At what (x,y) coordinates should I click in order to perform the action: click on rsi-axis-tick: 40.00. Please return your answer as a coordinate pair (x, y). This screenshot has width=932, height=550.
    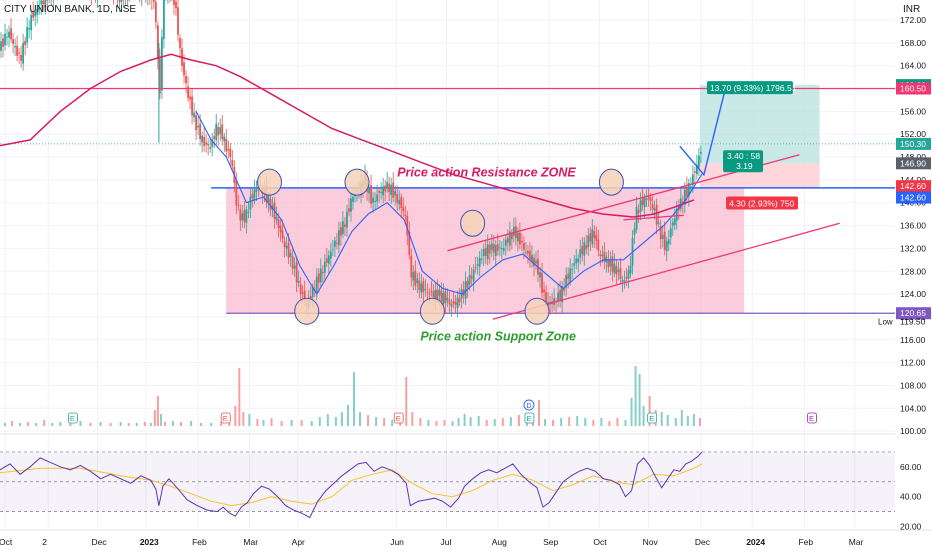
    Looking at the image, I should click on (911, 497).